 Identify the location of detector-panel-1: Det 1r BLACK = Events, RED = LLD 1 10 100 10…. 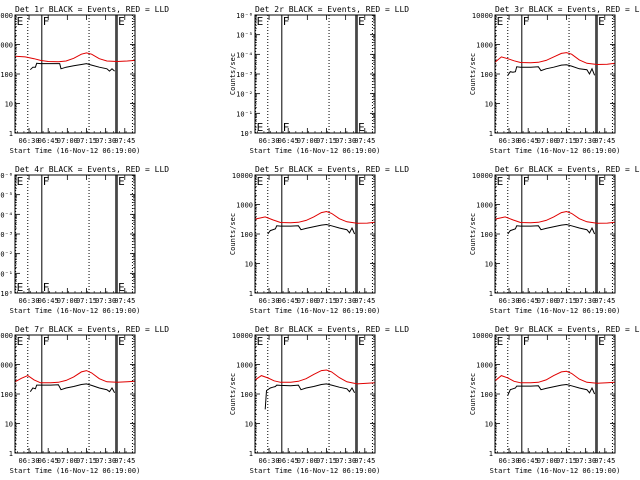
(84, 80).